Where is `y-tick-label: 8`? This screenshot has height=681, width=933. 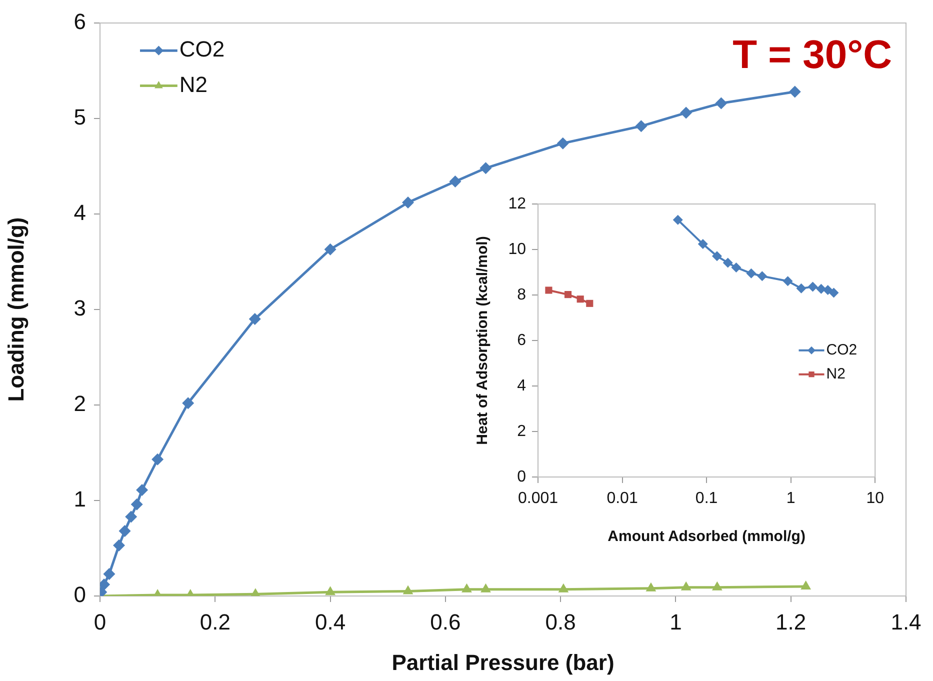 y-tick-label: 8 is located at coordinates (521, 295).